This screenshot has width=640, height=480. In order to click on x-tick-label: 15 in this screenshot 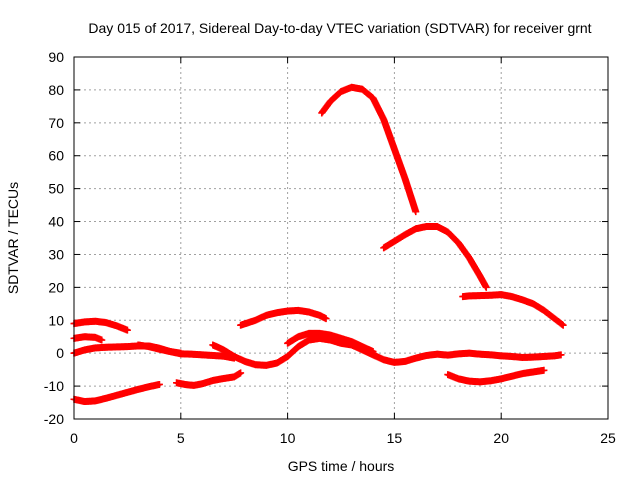, I will do `click(395, 438)`.